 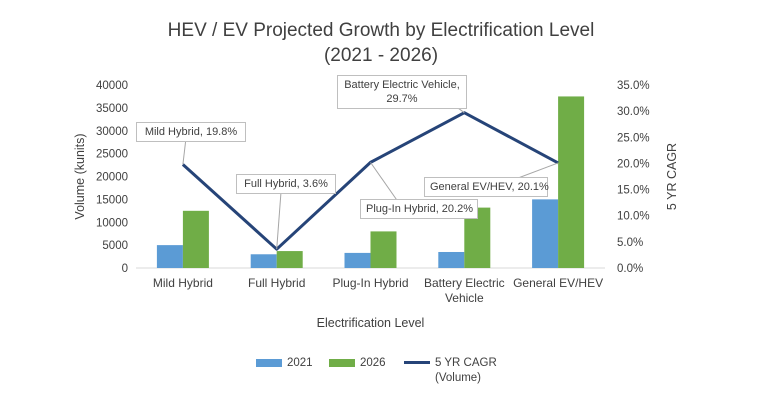 I want to click on y-tick-label: 35000, so click(x=112, y=109).